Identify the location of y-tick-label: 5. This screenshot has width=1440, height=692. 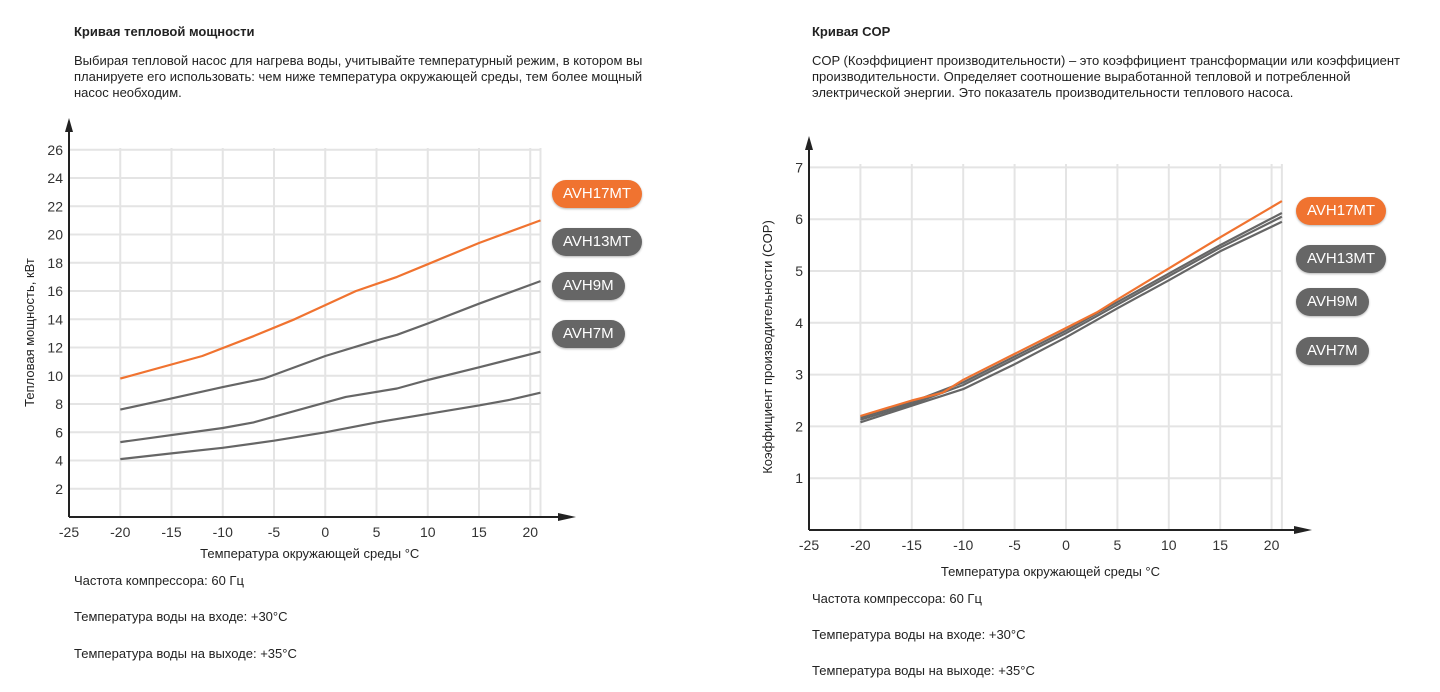
(799, 271).